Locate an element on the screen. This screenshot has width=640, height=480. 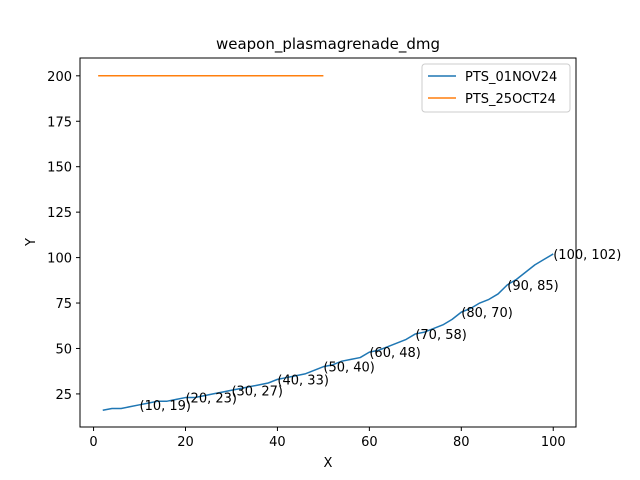
legend-box is located at coordinates (496, 88).